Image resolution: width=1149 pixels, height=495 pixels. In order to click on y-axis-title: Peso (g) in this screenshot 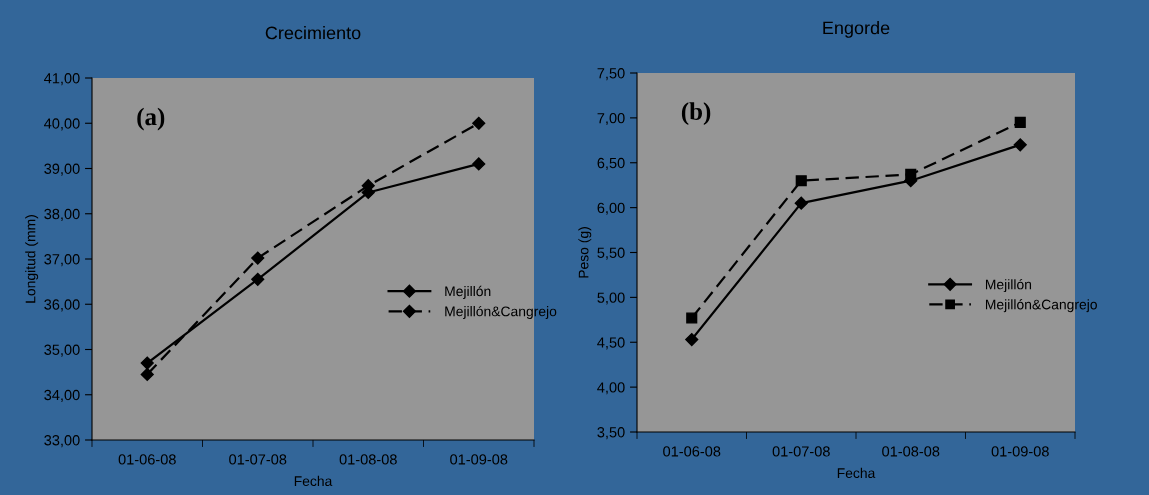, I will do `click(585, 252)`.